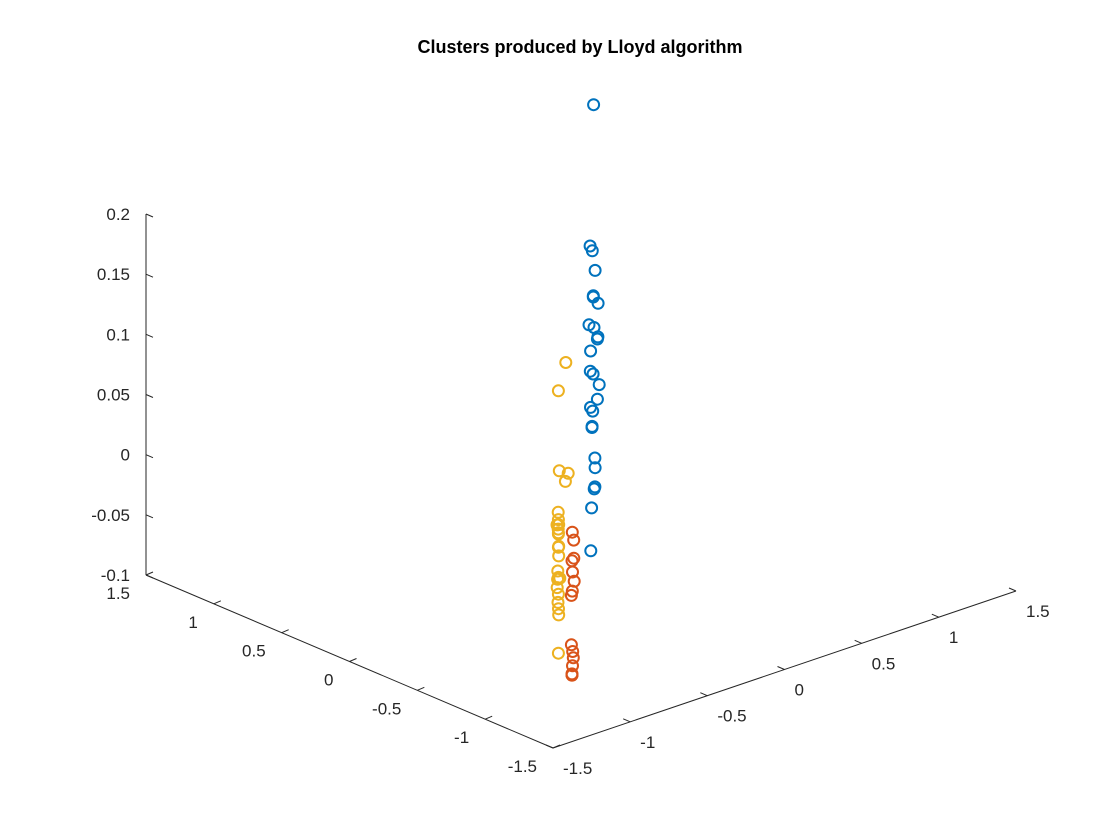 The image size is (1120, 840). Describe the element at coordinates (254, 651) in the screenshot. I see `y-tick-label: 0.5` at that location.